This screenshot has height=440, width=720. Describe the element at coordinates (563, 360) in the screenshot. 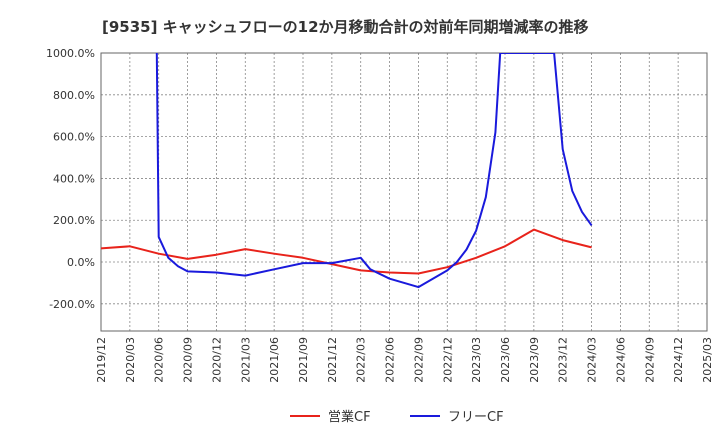

I see `x-tick-label: 2023/12` at that location.